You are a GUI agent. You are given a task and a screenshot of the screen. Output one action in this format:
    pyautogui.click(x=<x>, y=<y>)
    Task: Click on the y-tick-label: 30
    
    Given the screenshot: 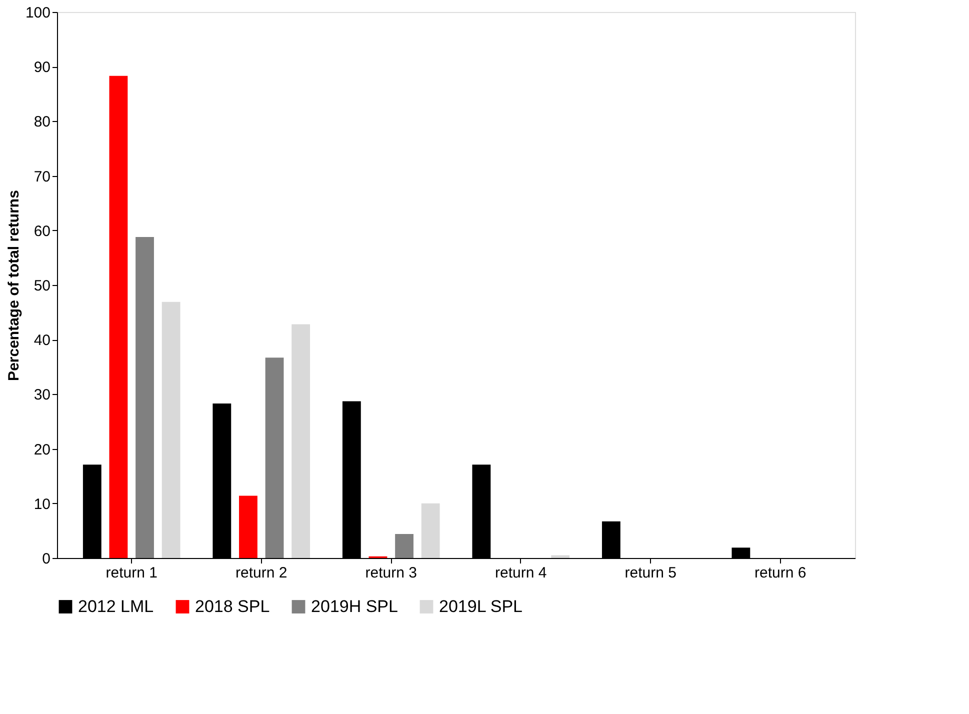 What is the action you would take?
    pyautogui.click(x=42, y=395)
    